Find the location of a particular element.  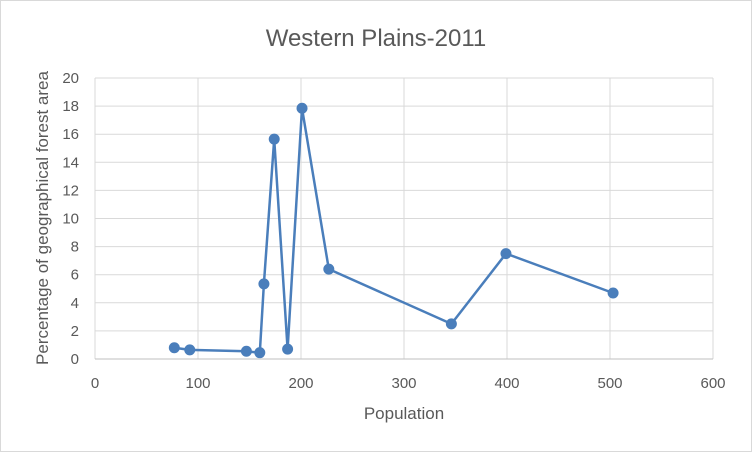

y-tick-label: 14 is located at coordinates (70, 162).